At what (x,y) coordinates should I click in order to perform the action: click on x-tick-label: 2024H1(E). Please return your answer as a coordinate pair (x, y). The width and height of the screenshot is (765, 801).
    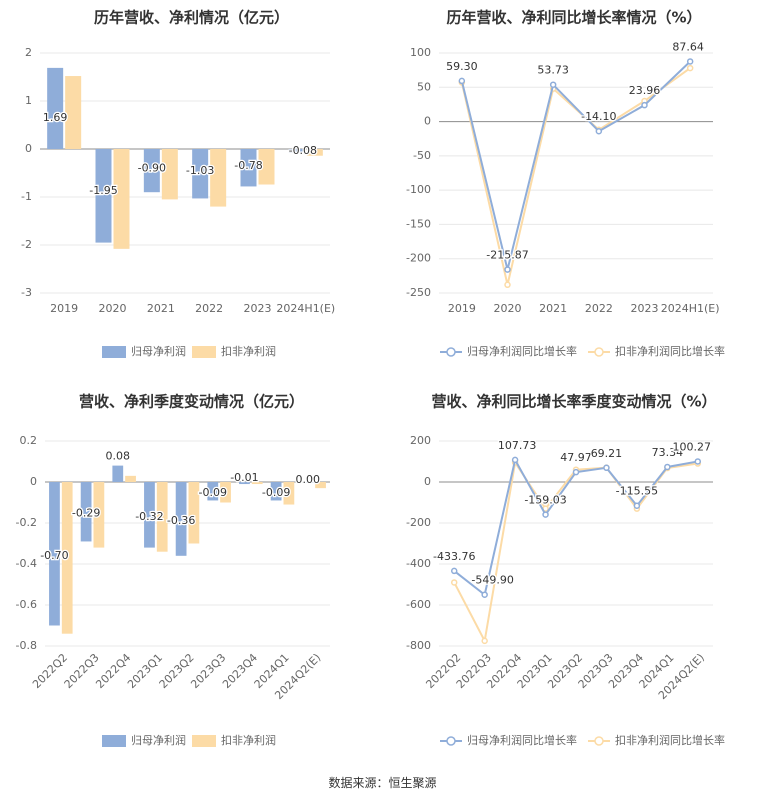
    Looking at the image, I should click on (690, 308).